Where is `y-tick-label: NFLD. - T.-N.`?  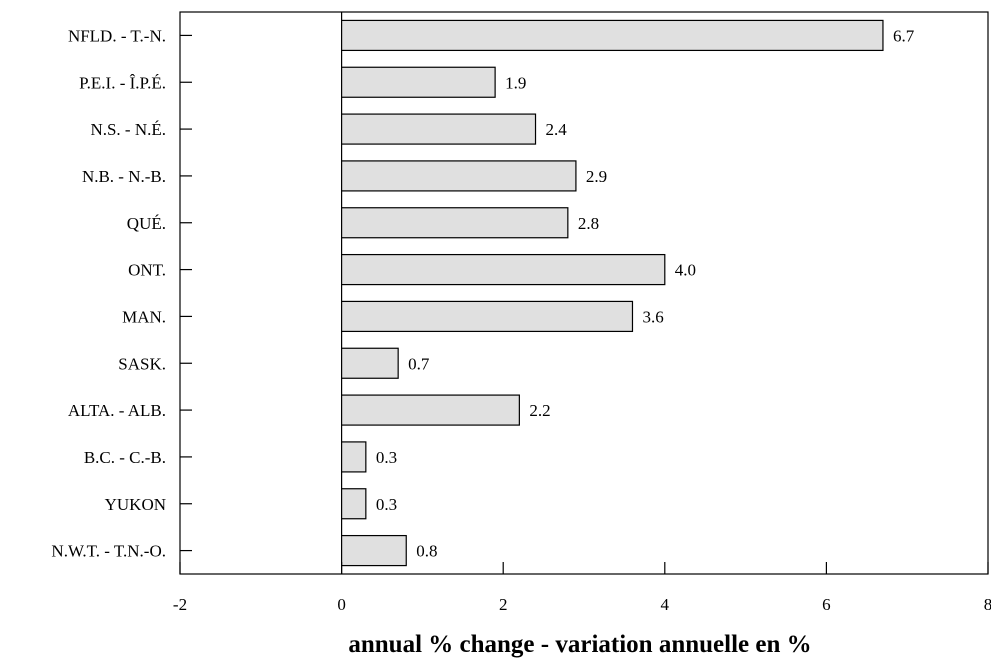
y-tick-label: NFLD. - T.-N. is located at coordinates (117, 35).